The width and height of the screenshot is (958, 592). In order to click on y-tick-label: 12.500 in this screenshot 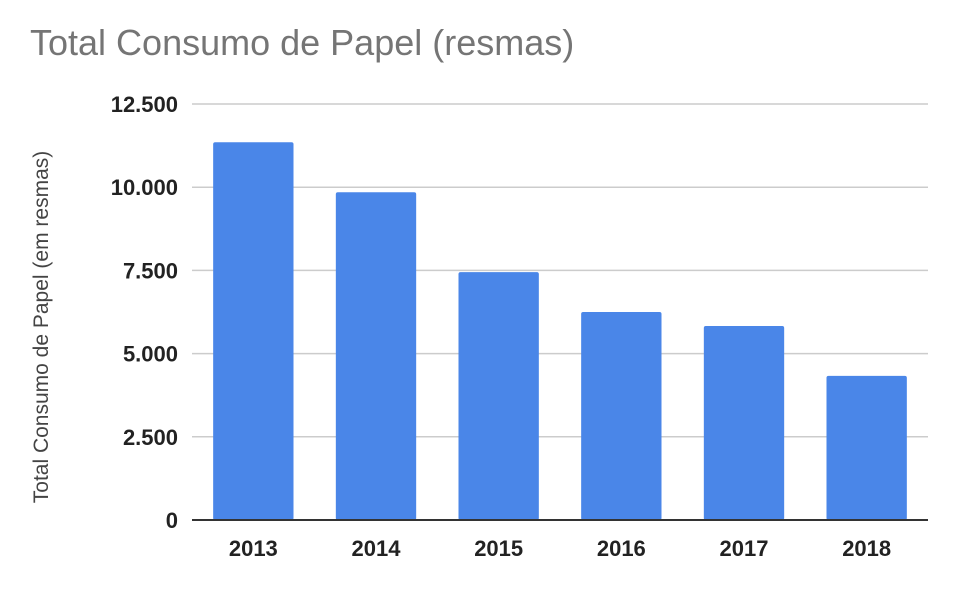, I will do `click(144, 104)`.